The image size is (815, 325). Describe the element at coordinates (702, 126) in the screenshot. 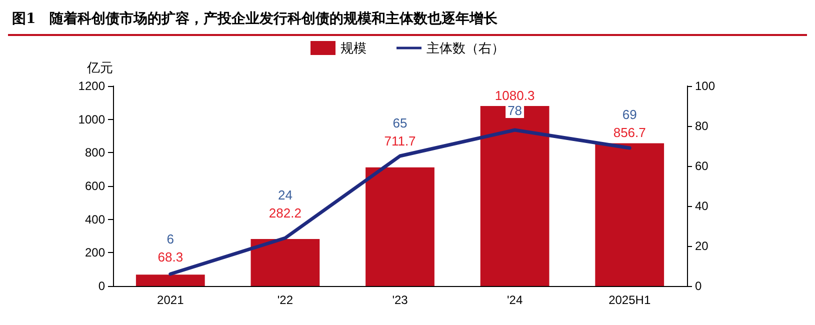

I see `y2-tick-label: 80` at that location.